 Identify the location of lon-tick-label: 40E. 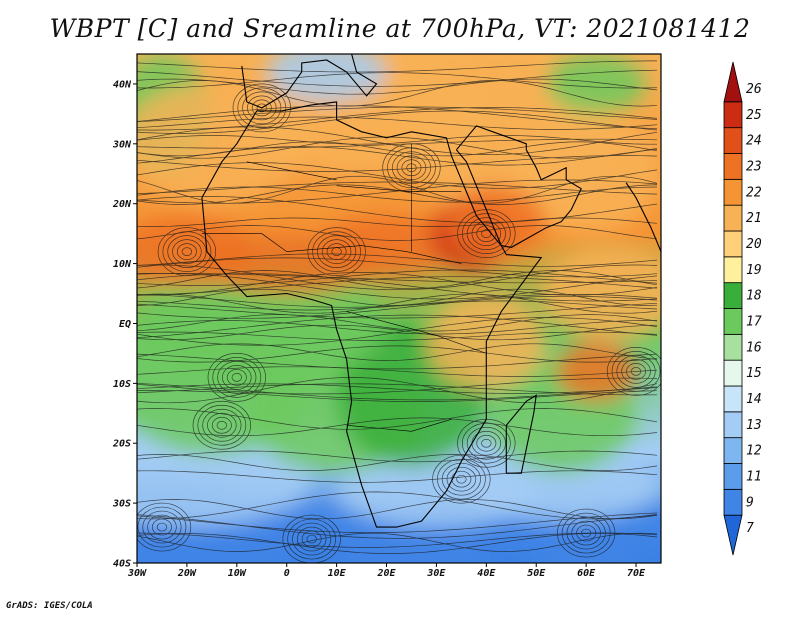
(486, 573).